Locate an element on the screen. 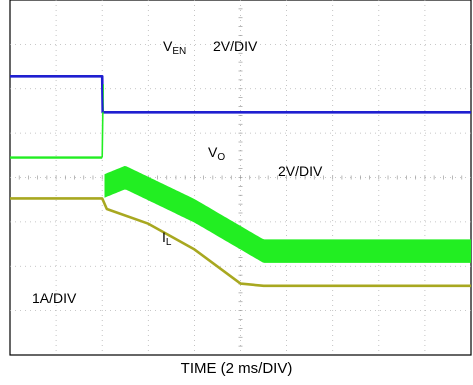  vo-label: VO is located at coordinates (216, 153).